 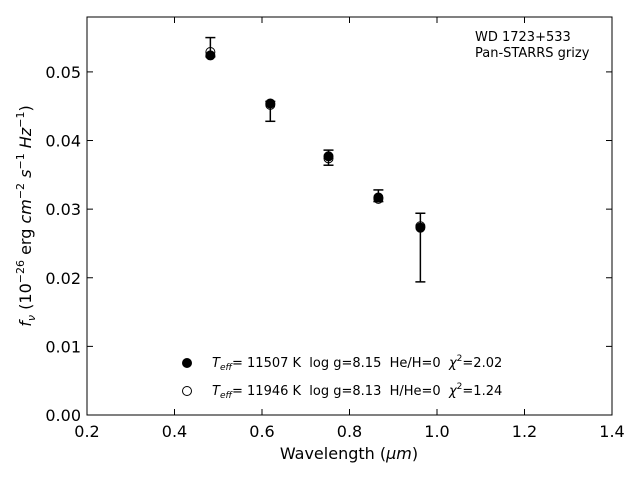 What do you see at coordinates (63, 415) in the screenshot?
I see `y-tick-label: 0.00` at bounding box center [63, 415].